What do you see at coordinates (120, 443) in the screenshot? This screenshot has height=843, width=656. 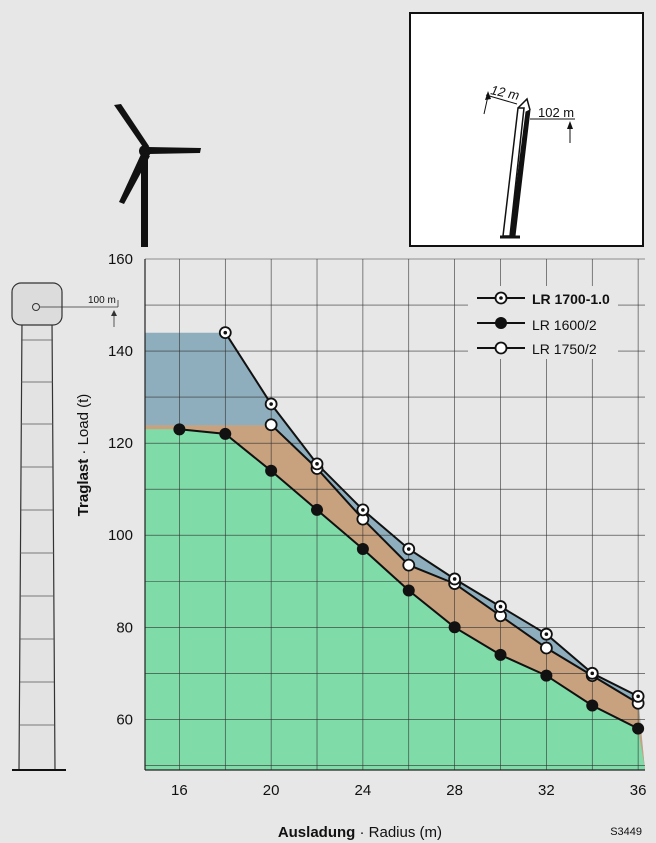 I see `y-tick-label: 120` at bounding box center [120, 443].